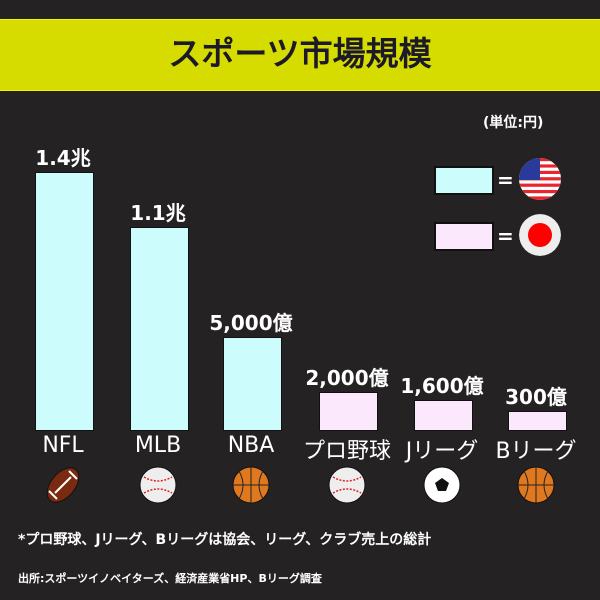 Image resolution: width=600 pixels, height=600 pixels. What do you see at coordinates (251, 323) in the screenshot?
I see `data-label: 5,000億` at bounding box center [251, 323].